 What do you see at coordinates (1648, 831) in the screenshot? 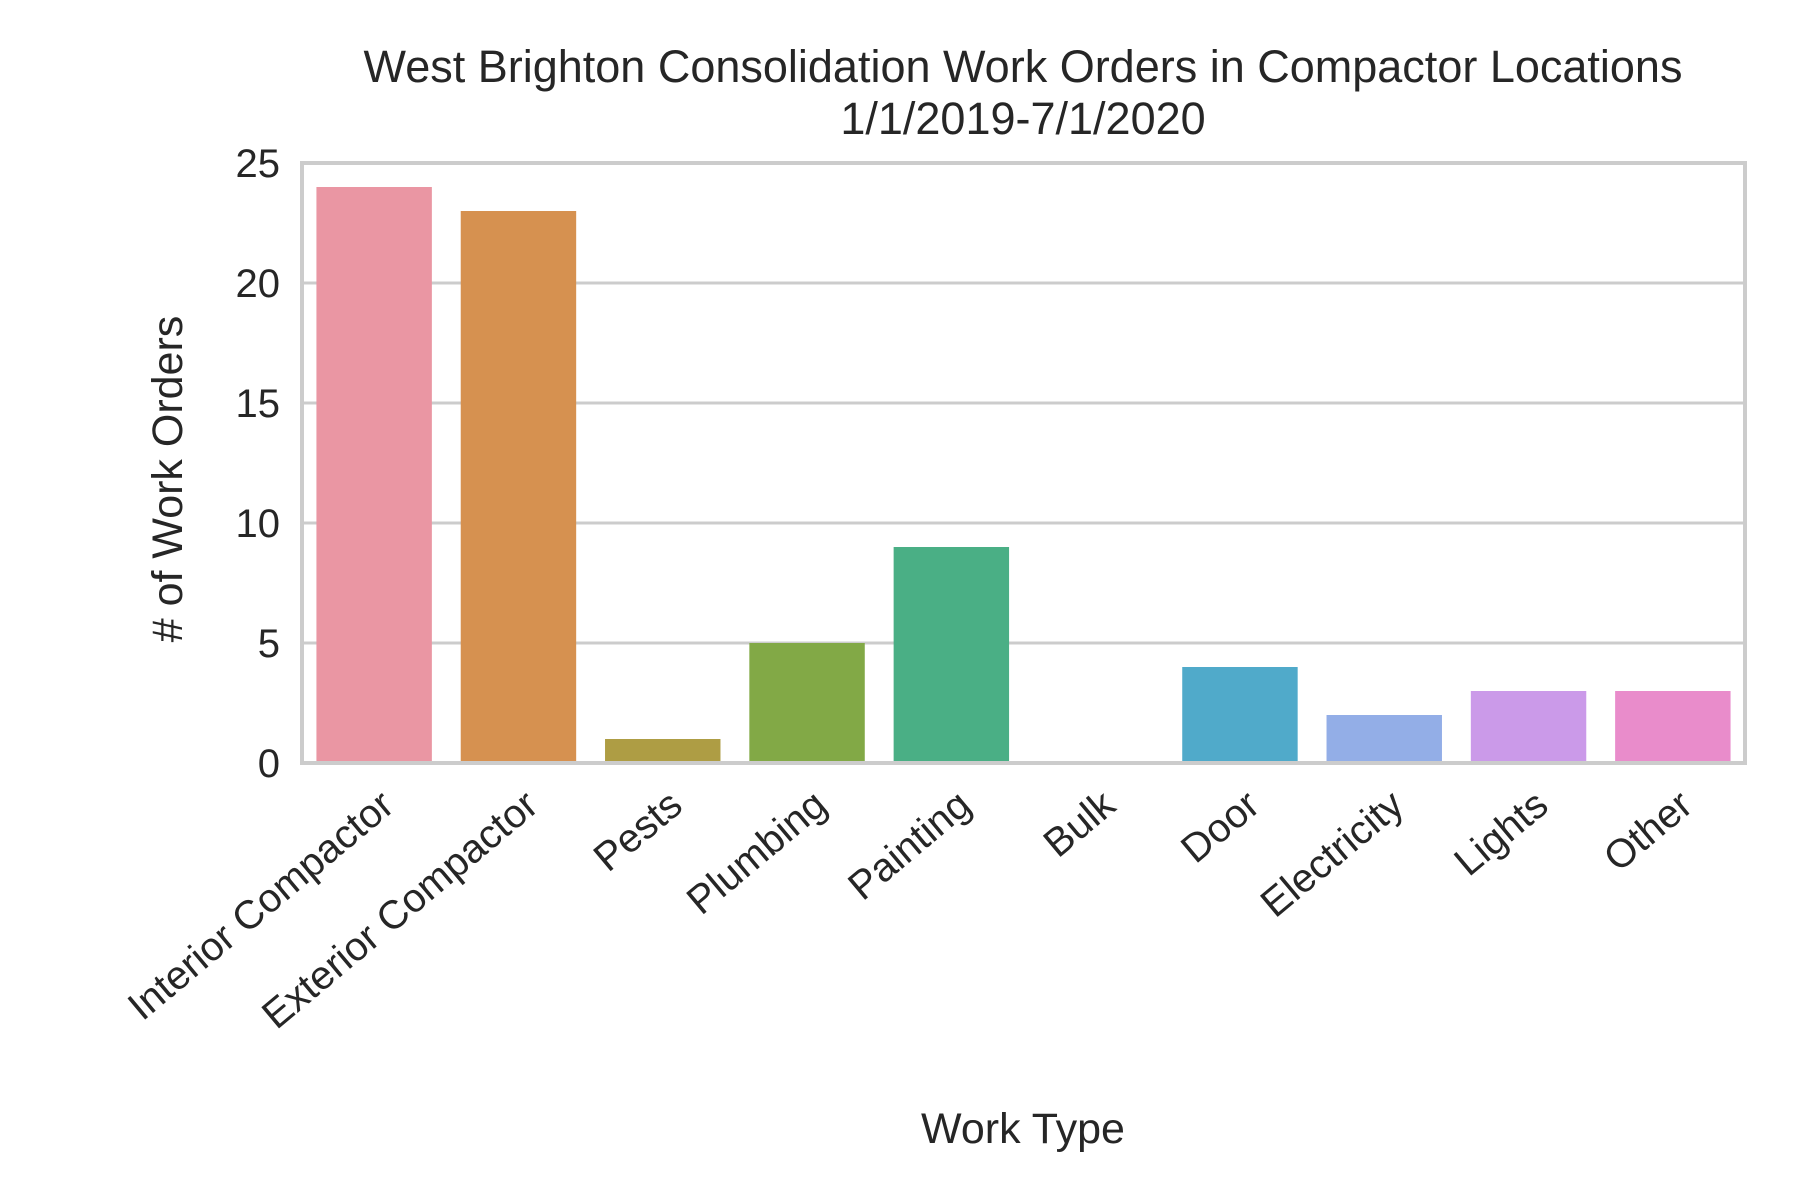
I see `x-tick-label: Other` at bounding box center [1648, 831].